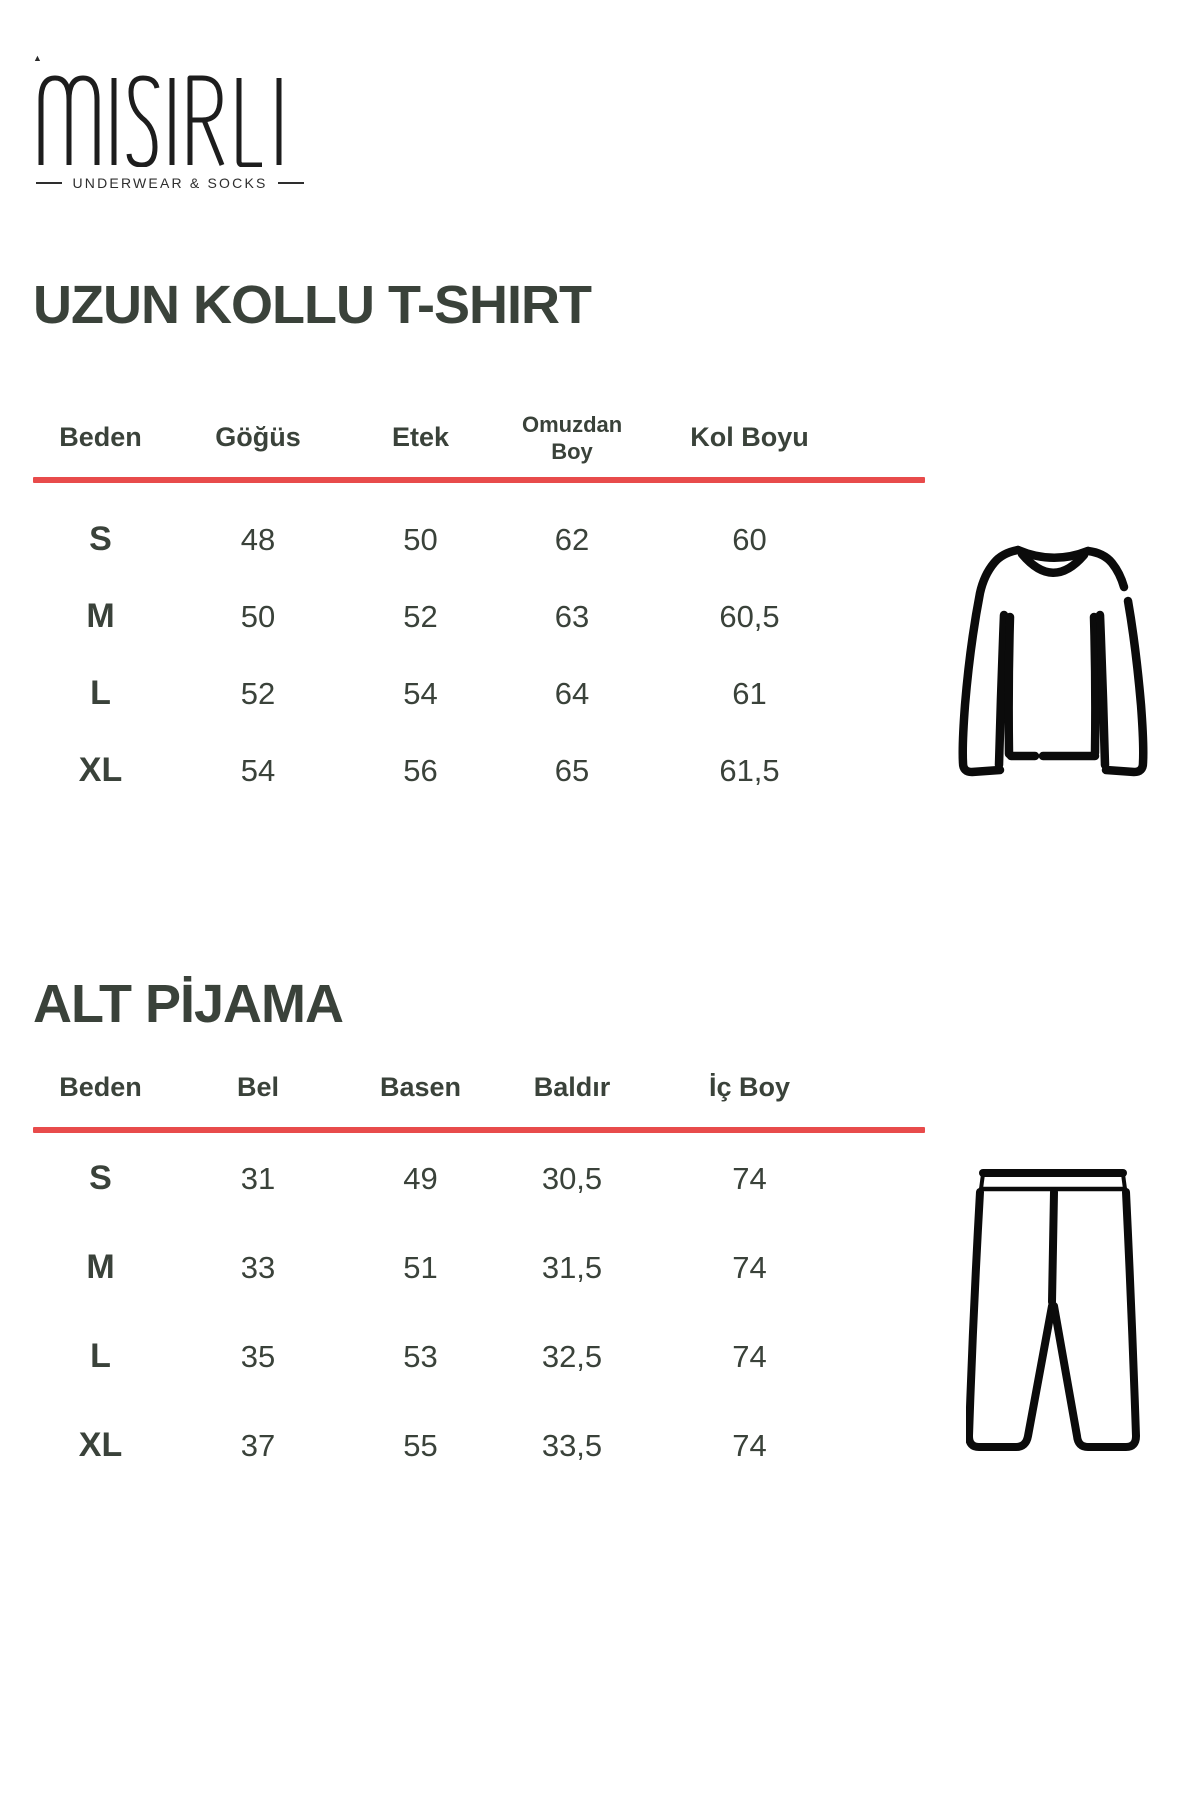 This screenshot has width=1200, height=1800. What do you see at coordinates (483, 1087) in the screenshot?
I see `table-header-row: Beden Bel Basen Baldır İç Boy` at bounding box center [483, 1087].